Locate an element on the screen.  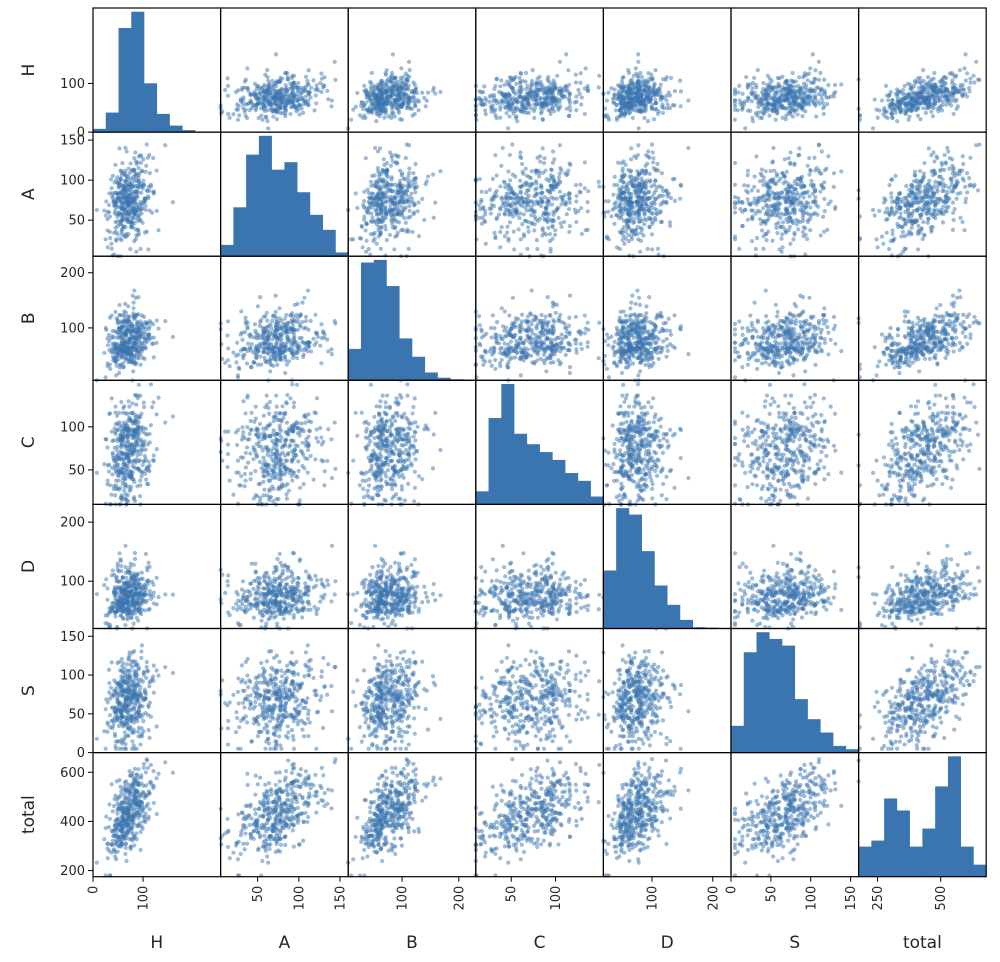
cell-B-H is located at coordinates (157, 319).